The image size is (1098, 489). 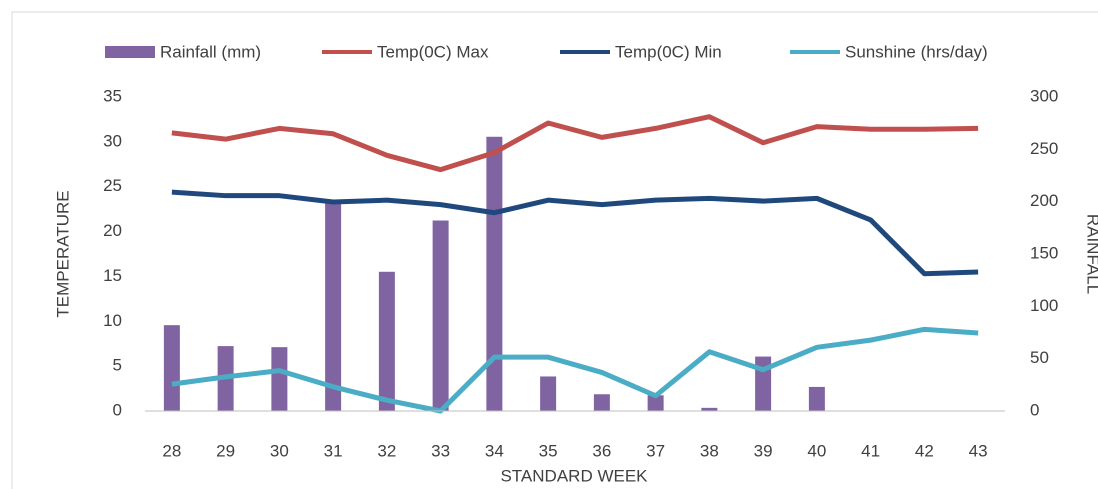 I want to click on y2-tick-label: 200, so click(x=1044, y=200).